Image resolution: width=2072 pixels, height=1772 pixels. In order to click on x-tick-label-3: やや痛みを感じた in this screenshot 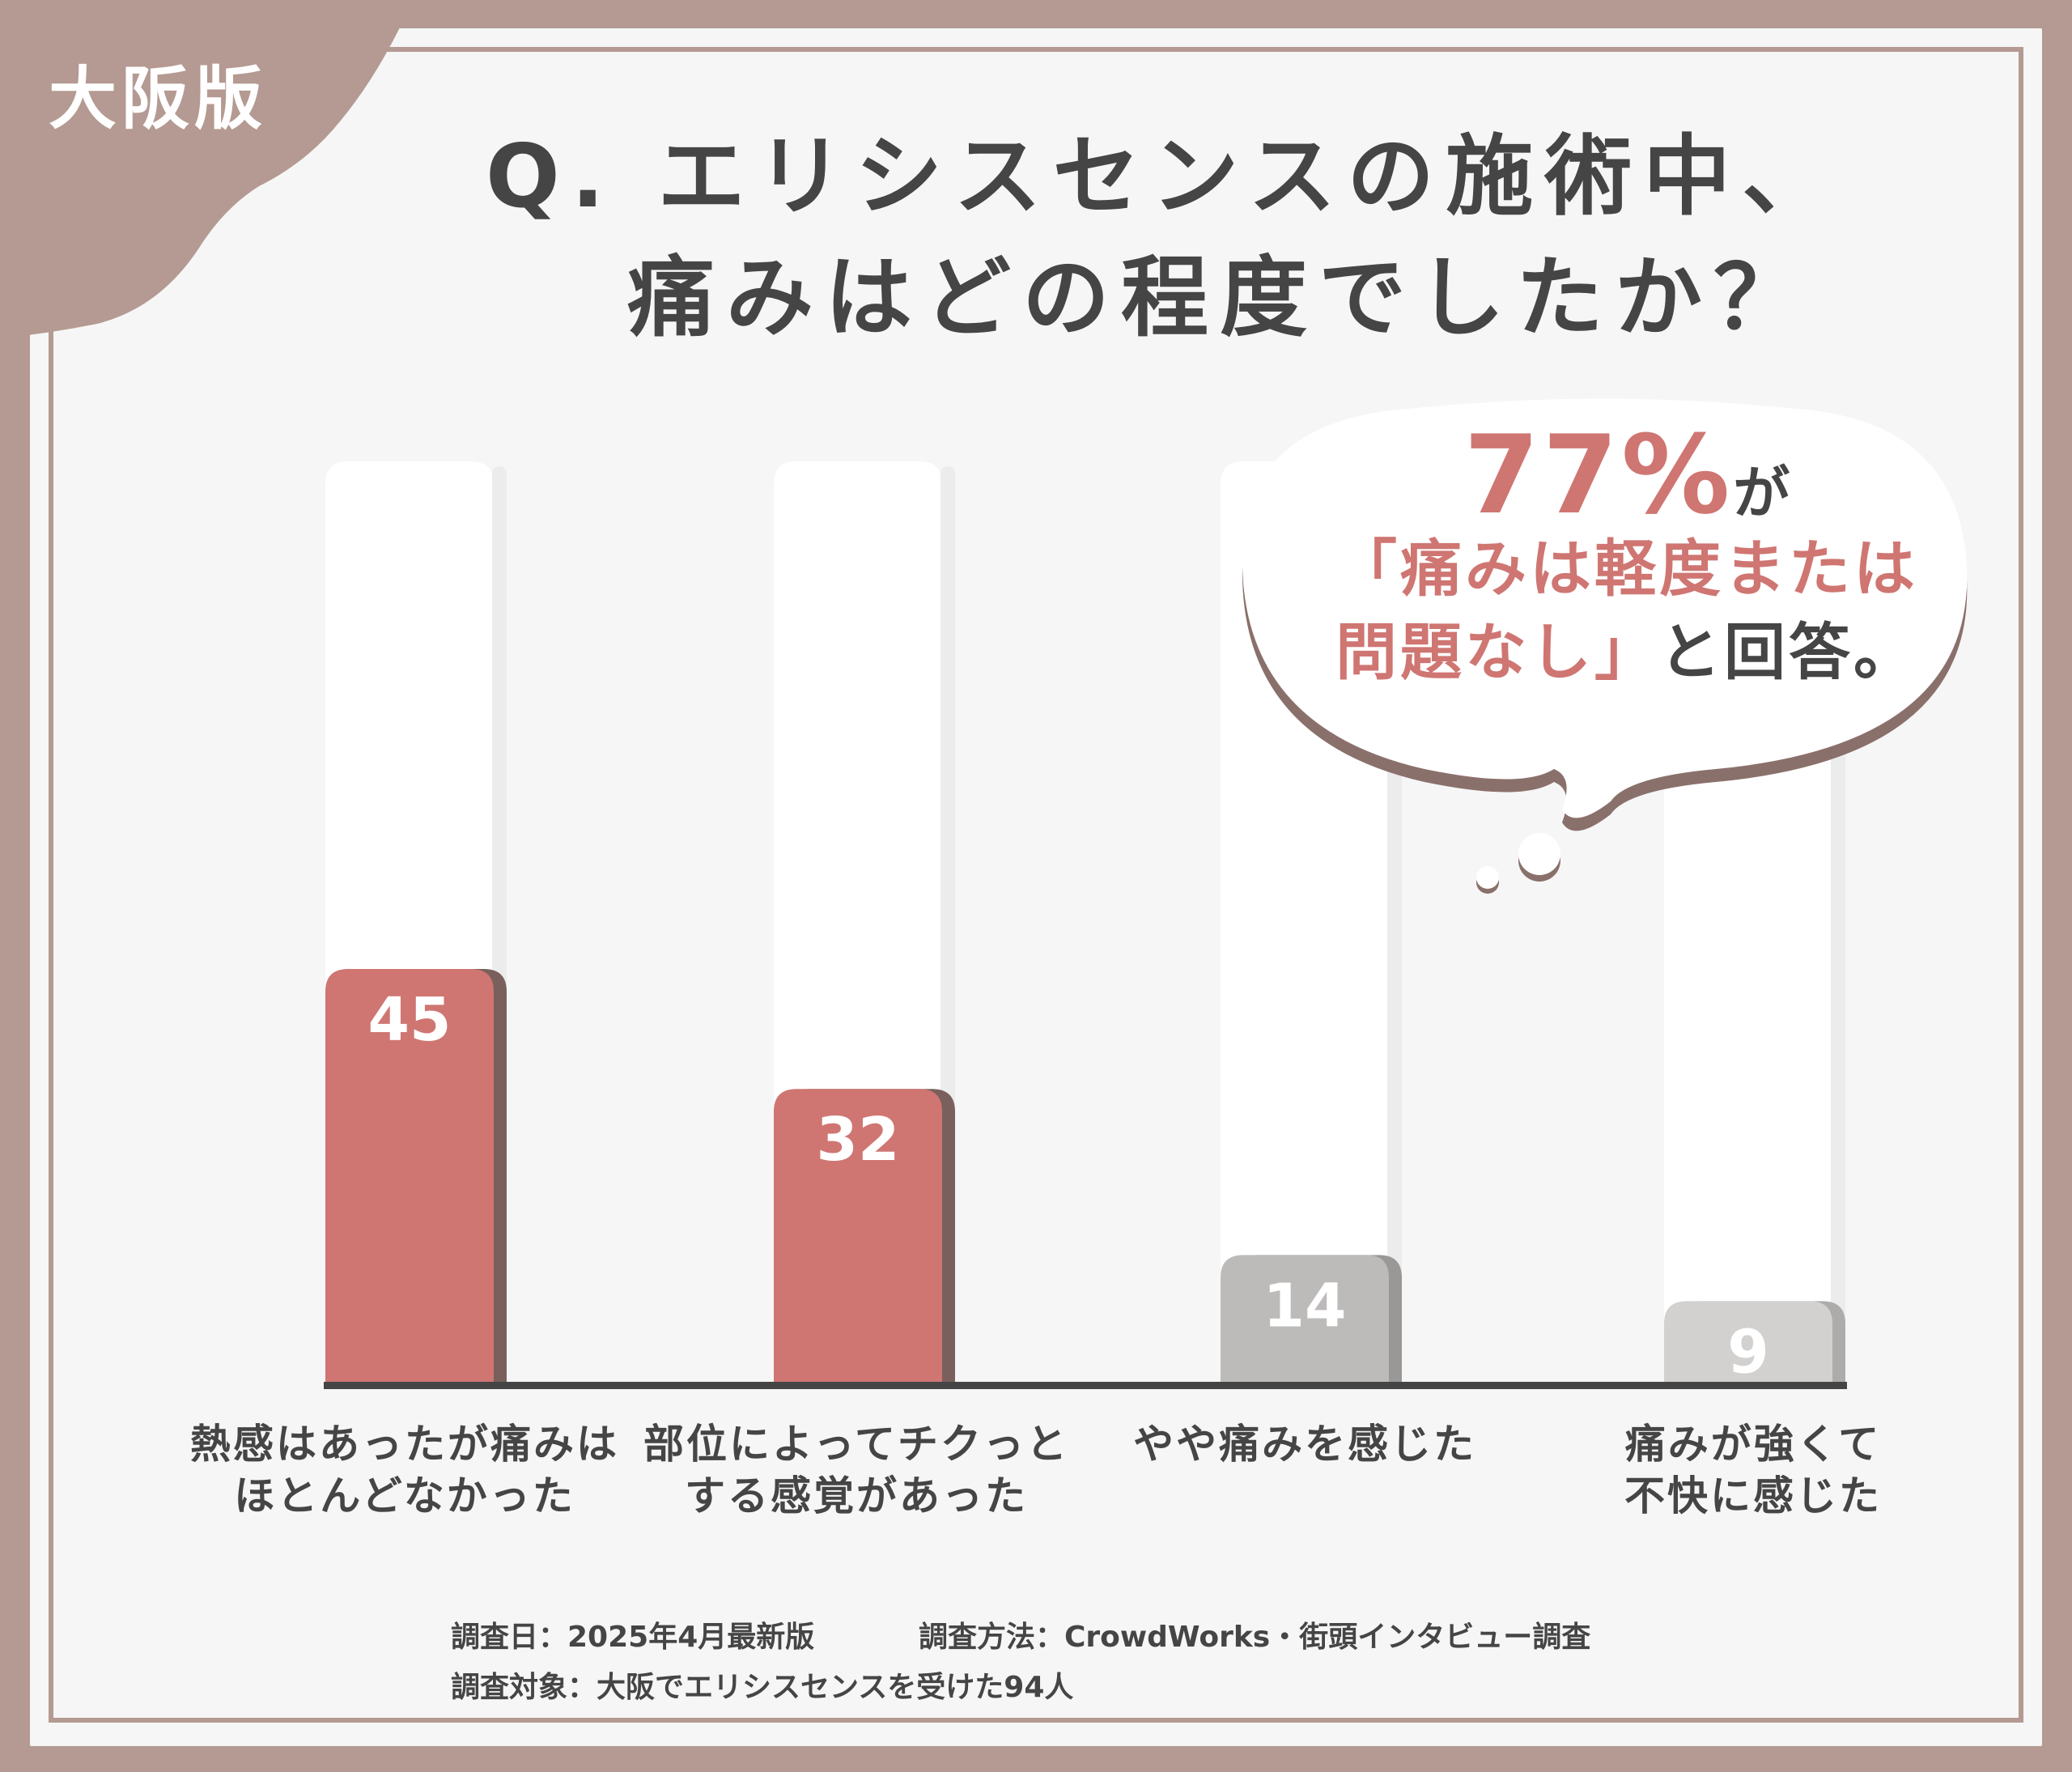, I will do `click(1304, 1444)`.